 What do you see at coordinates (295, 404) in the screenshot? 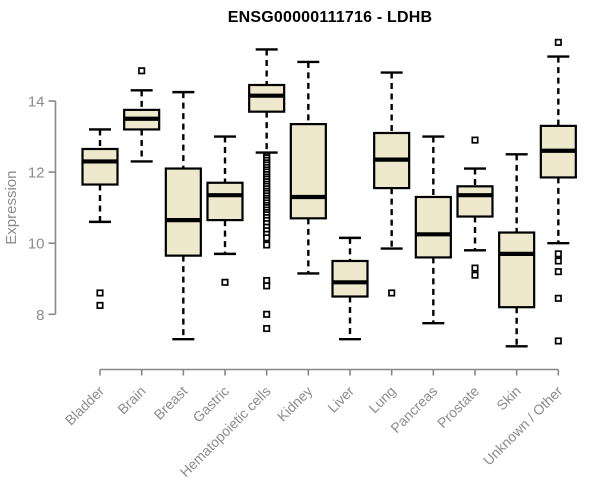
I see `x-axis-category-label: Kidney` at bounding box center [295, 404].